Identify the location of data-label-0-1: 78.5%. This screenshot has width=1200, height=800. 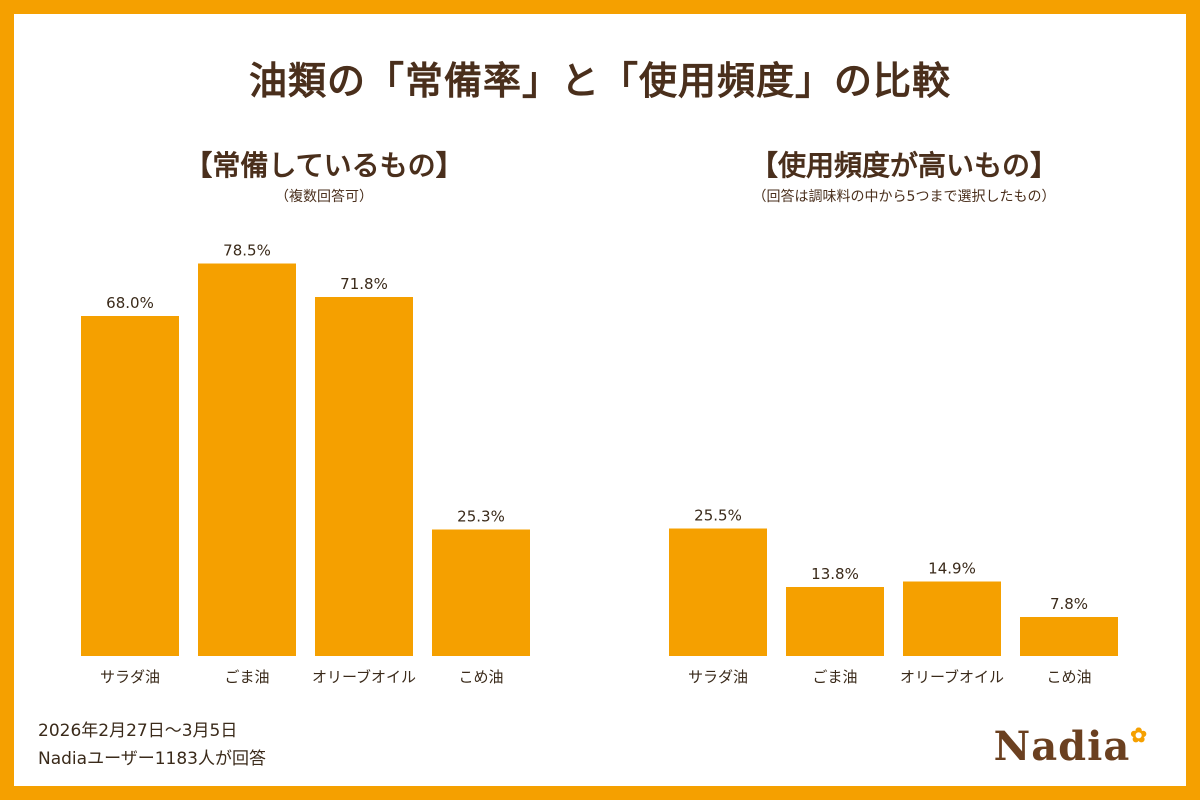
(247, 251).